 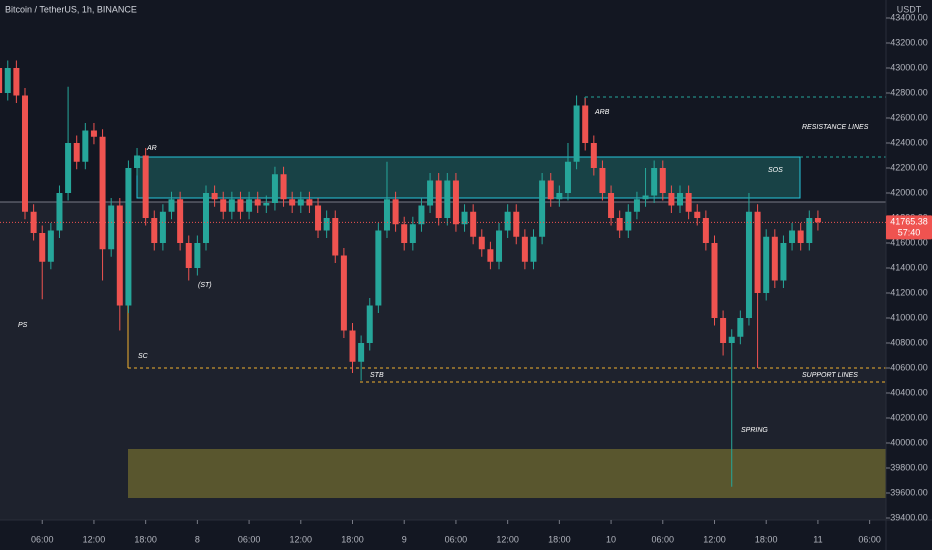 What do you see at coordinates (909, 442) in the screenshot?
I see `y-tick-label: 40000.00` at bounding box center [909, 442].